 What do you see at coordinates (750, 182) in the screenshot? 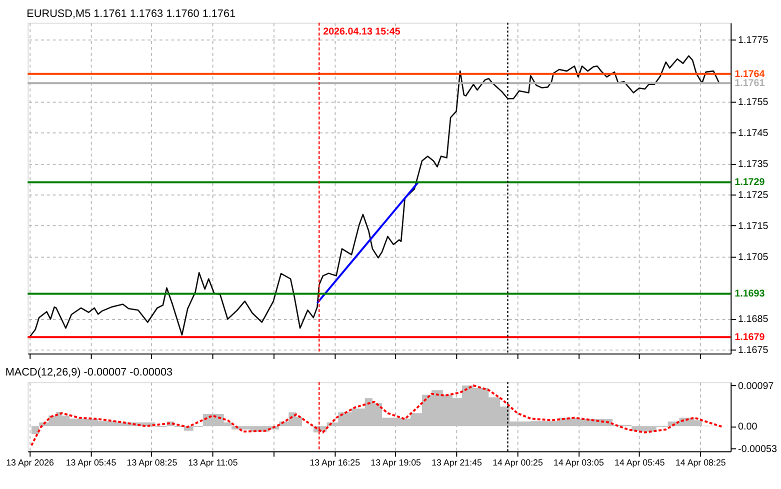
I see `ref-line-label: 1.1729` at bounding box center [750, 182].